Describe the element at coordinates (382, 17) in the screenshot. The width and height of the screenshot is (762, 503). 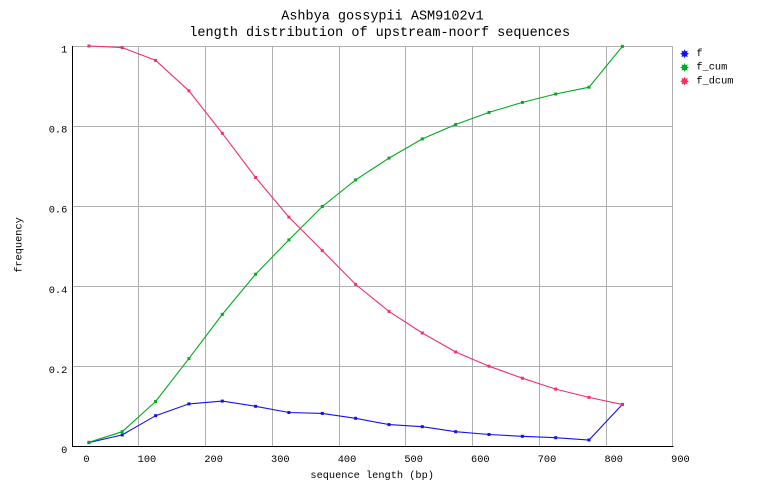
I see `svg-text: Ashbya gossypii ASM9102v1` at that location.